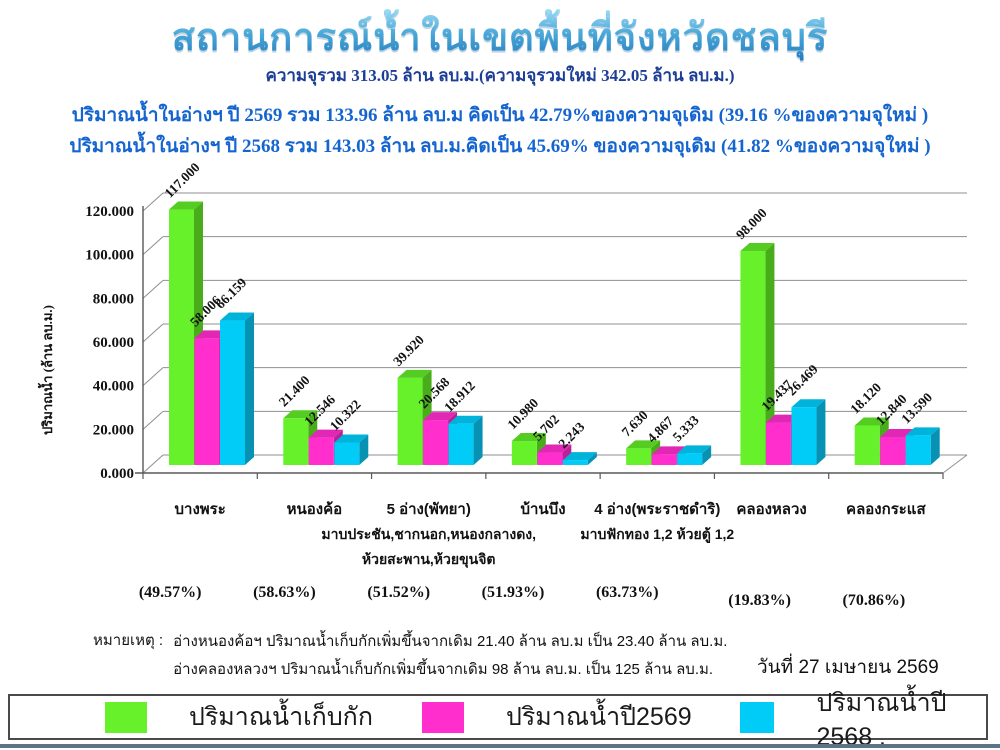 The width and height of the screenshot is (1000, 750). Describe the element at coordinates (128, 640) in the screenshot. I see `footnote-label: หมายเหตุ :` at that location.